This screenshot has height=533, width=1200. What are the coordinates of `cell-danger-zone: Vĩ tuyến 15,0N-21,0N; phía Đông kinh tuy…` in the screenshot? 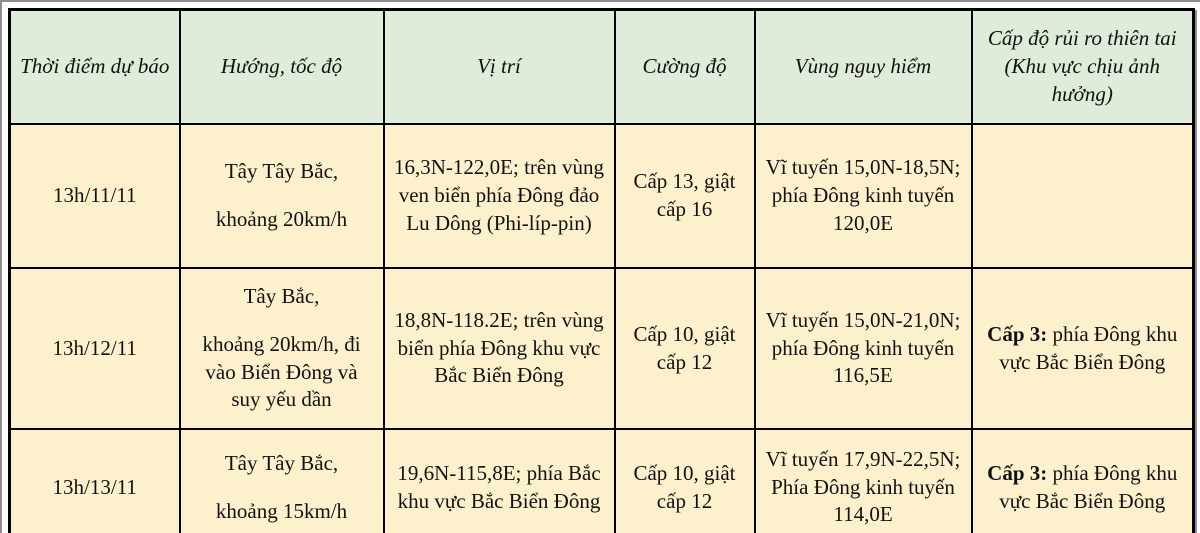 It's located at (863, 348).